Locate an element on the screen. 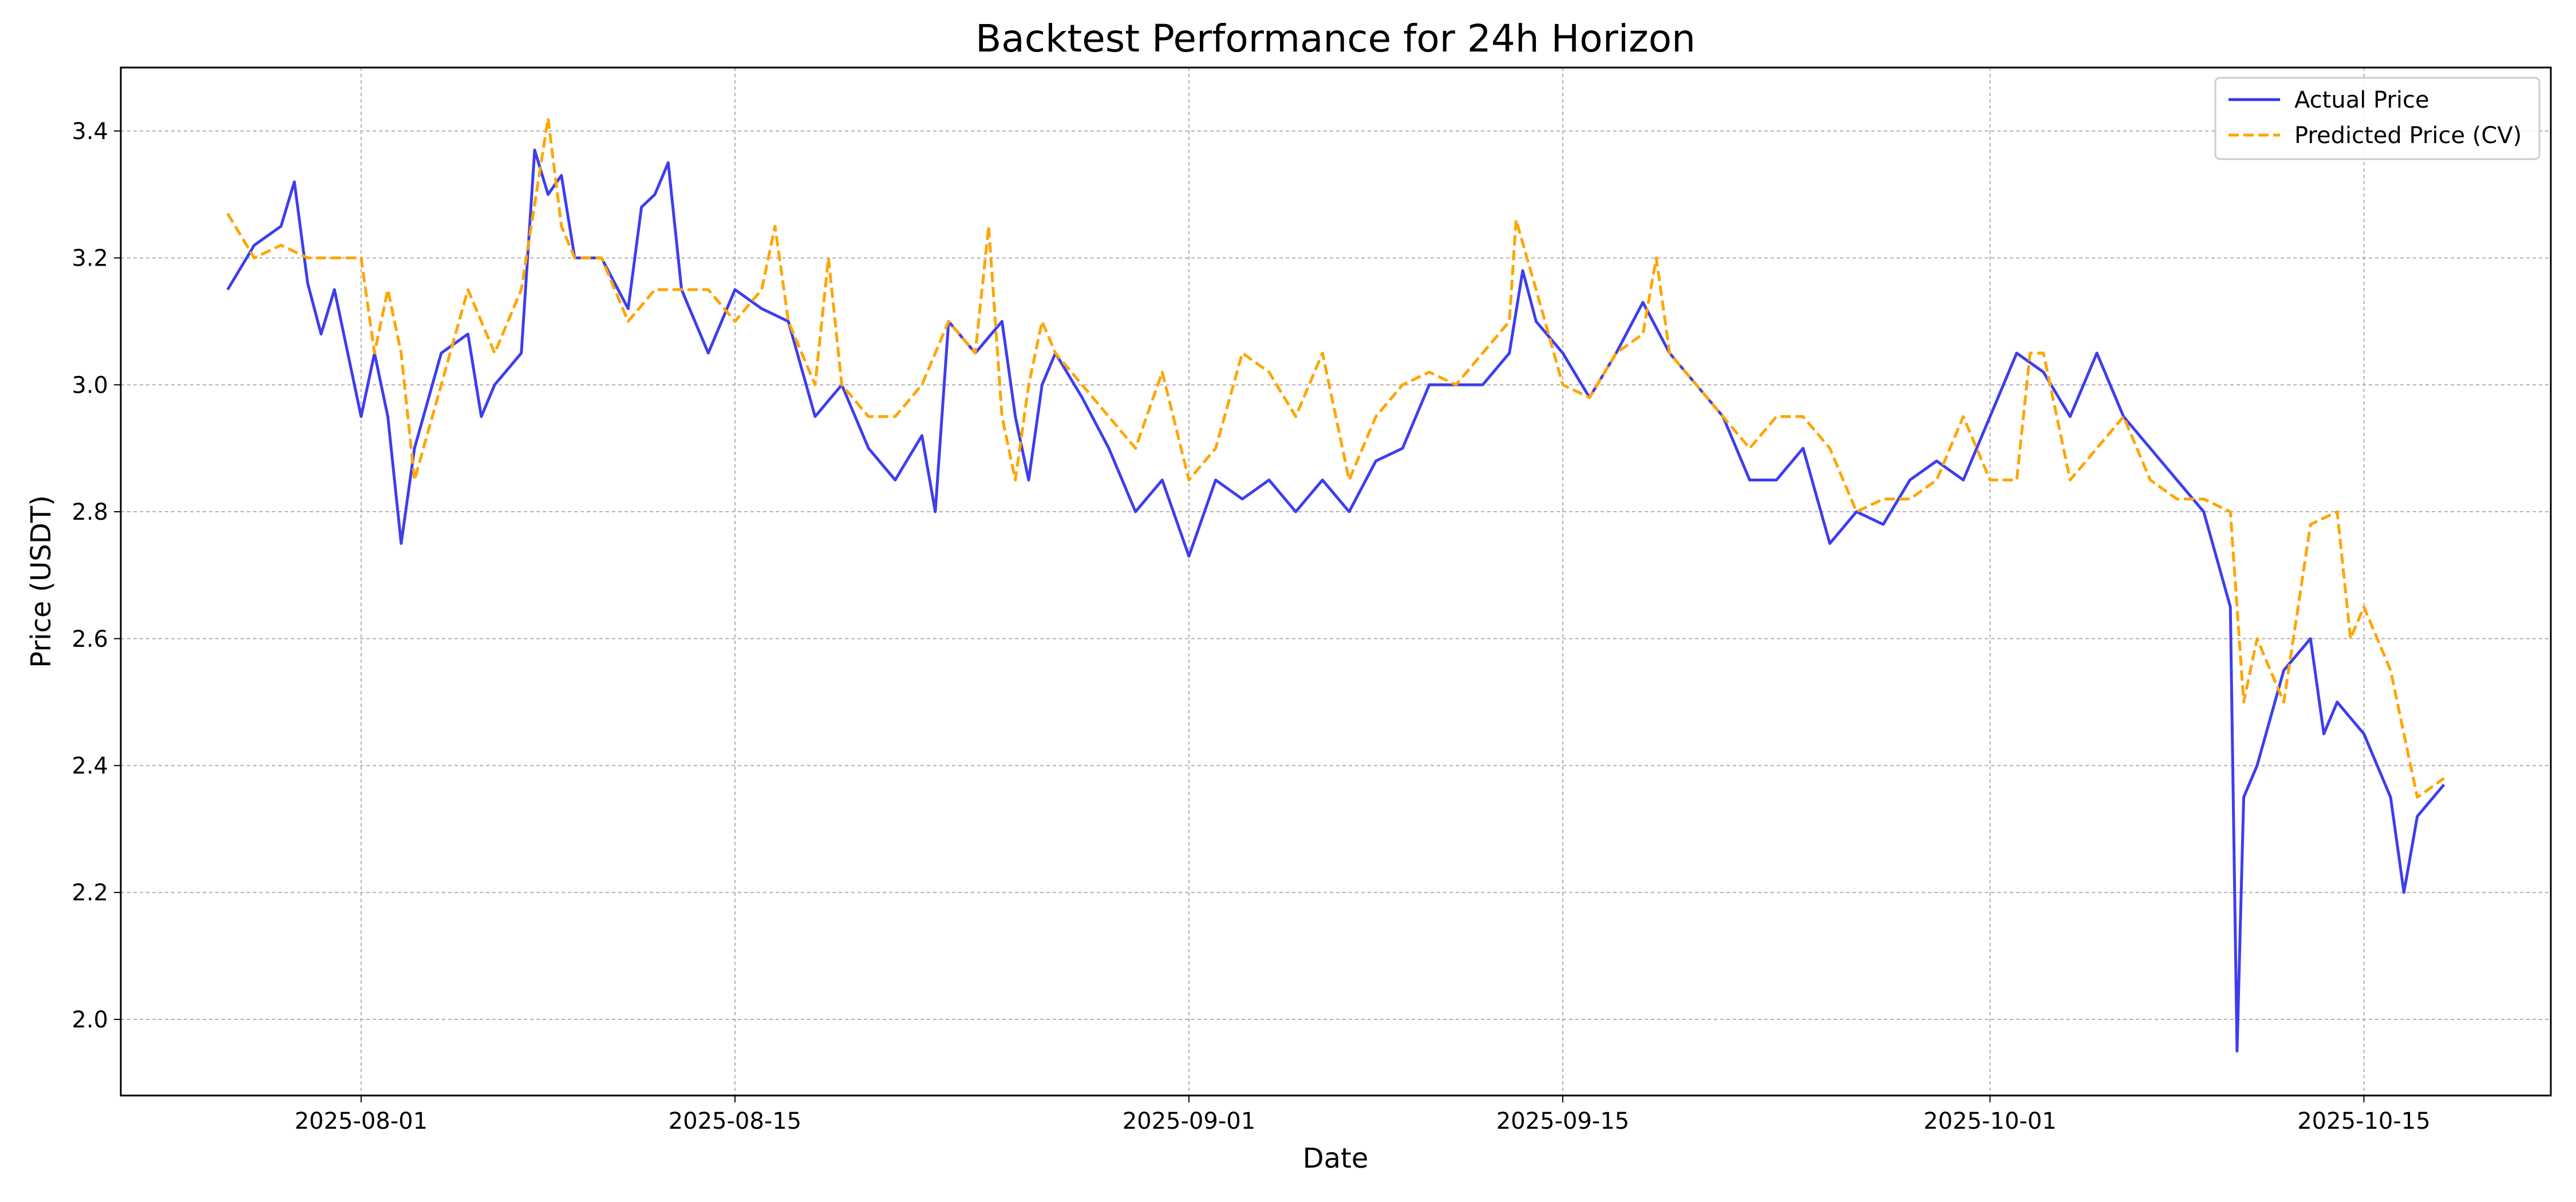 The width and height of the screenshot is (2576, 1202). legend-label-actual: Actual Price is located at coordinates (2361, 100).